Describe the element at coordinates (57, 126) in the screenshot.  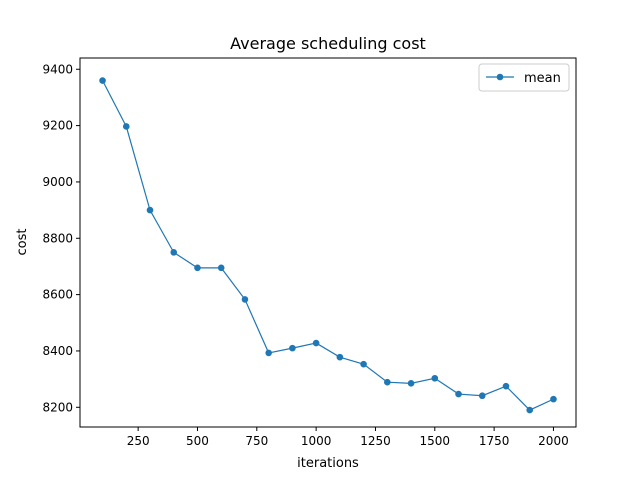
I see `y-tick-label: 9200` at that location.